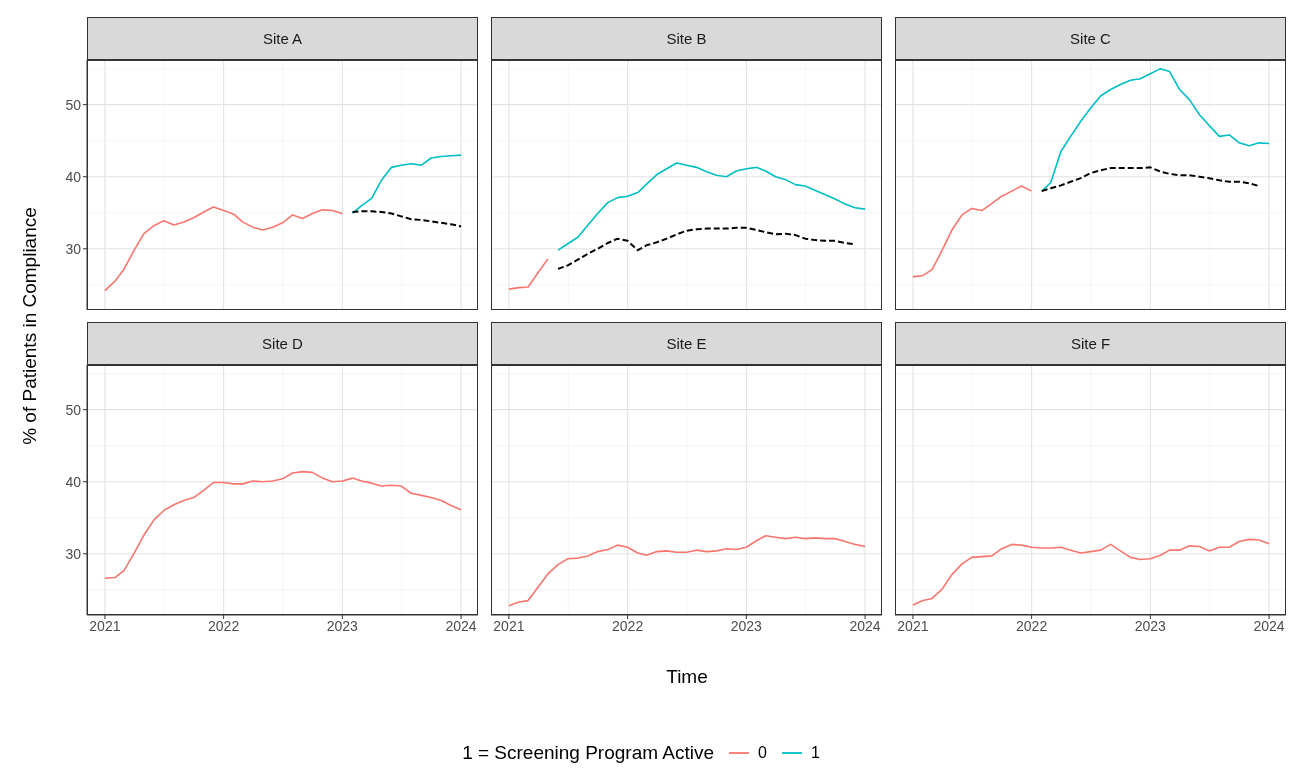 This screenshot has width=1296, height=769. I want to click on chart-title: Site E, so click(686, 343).